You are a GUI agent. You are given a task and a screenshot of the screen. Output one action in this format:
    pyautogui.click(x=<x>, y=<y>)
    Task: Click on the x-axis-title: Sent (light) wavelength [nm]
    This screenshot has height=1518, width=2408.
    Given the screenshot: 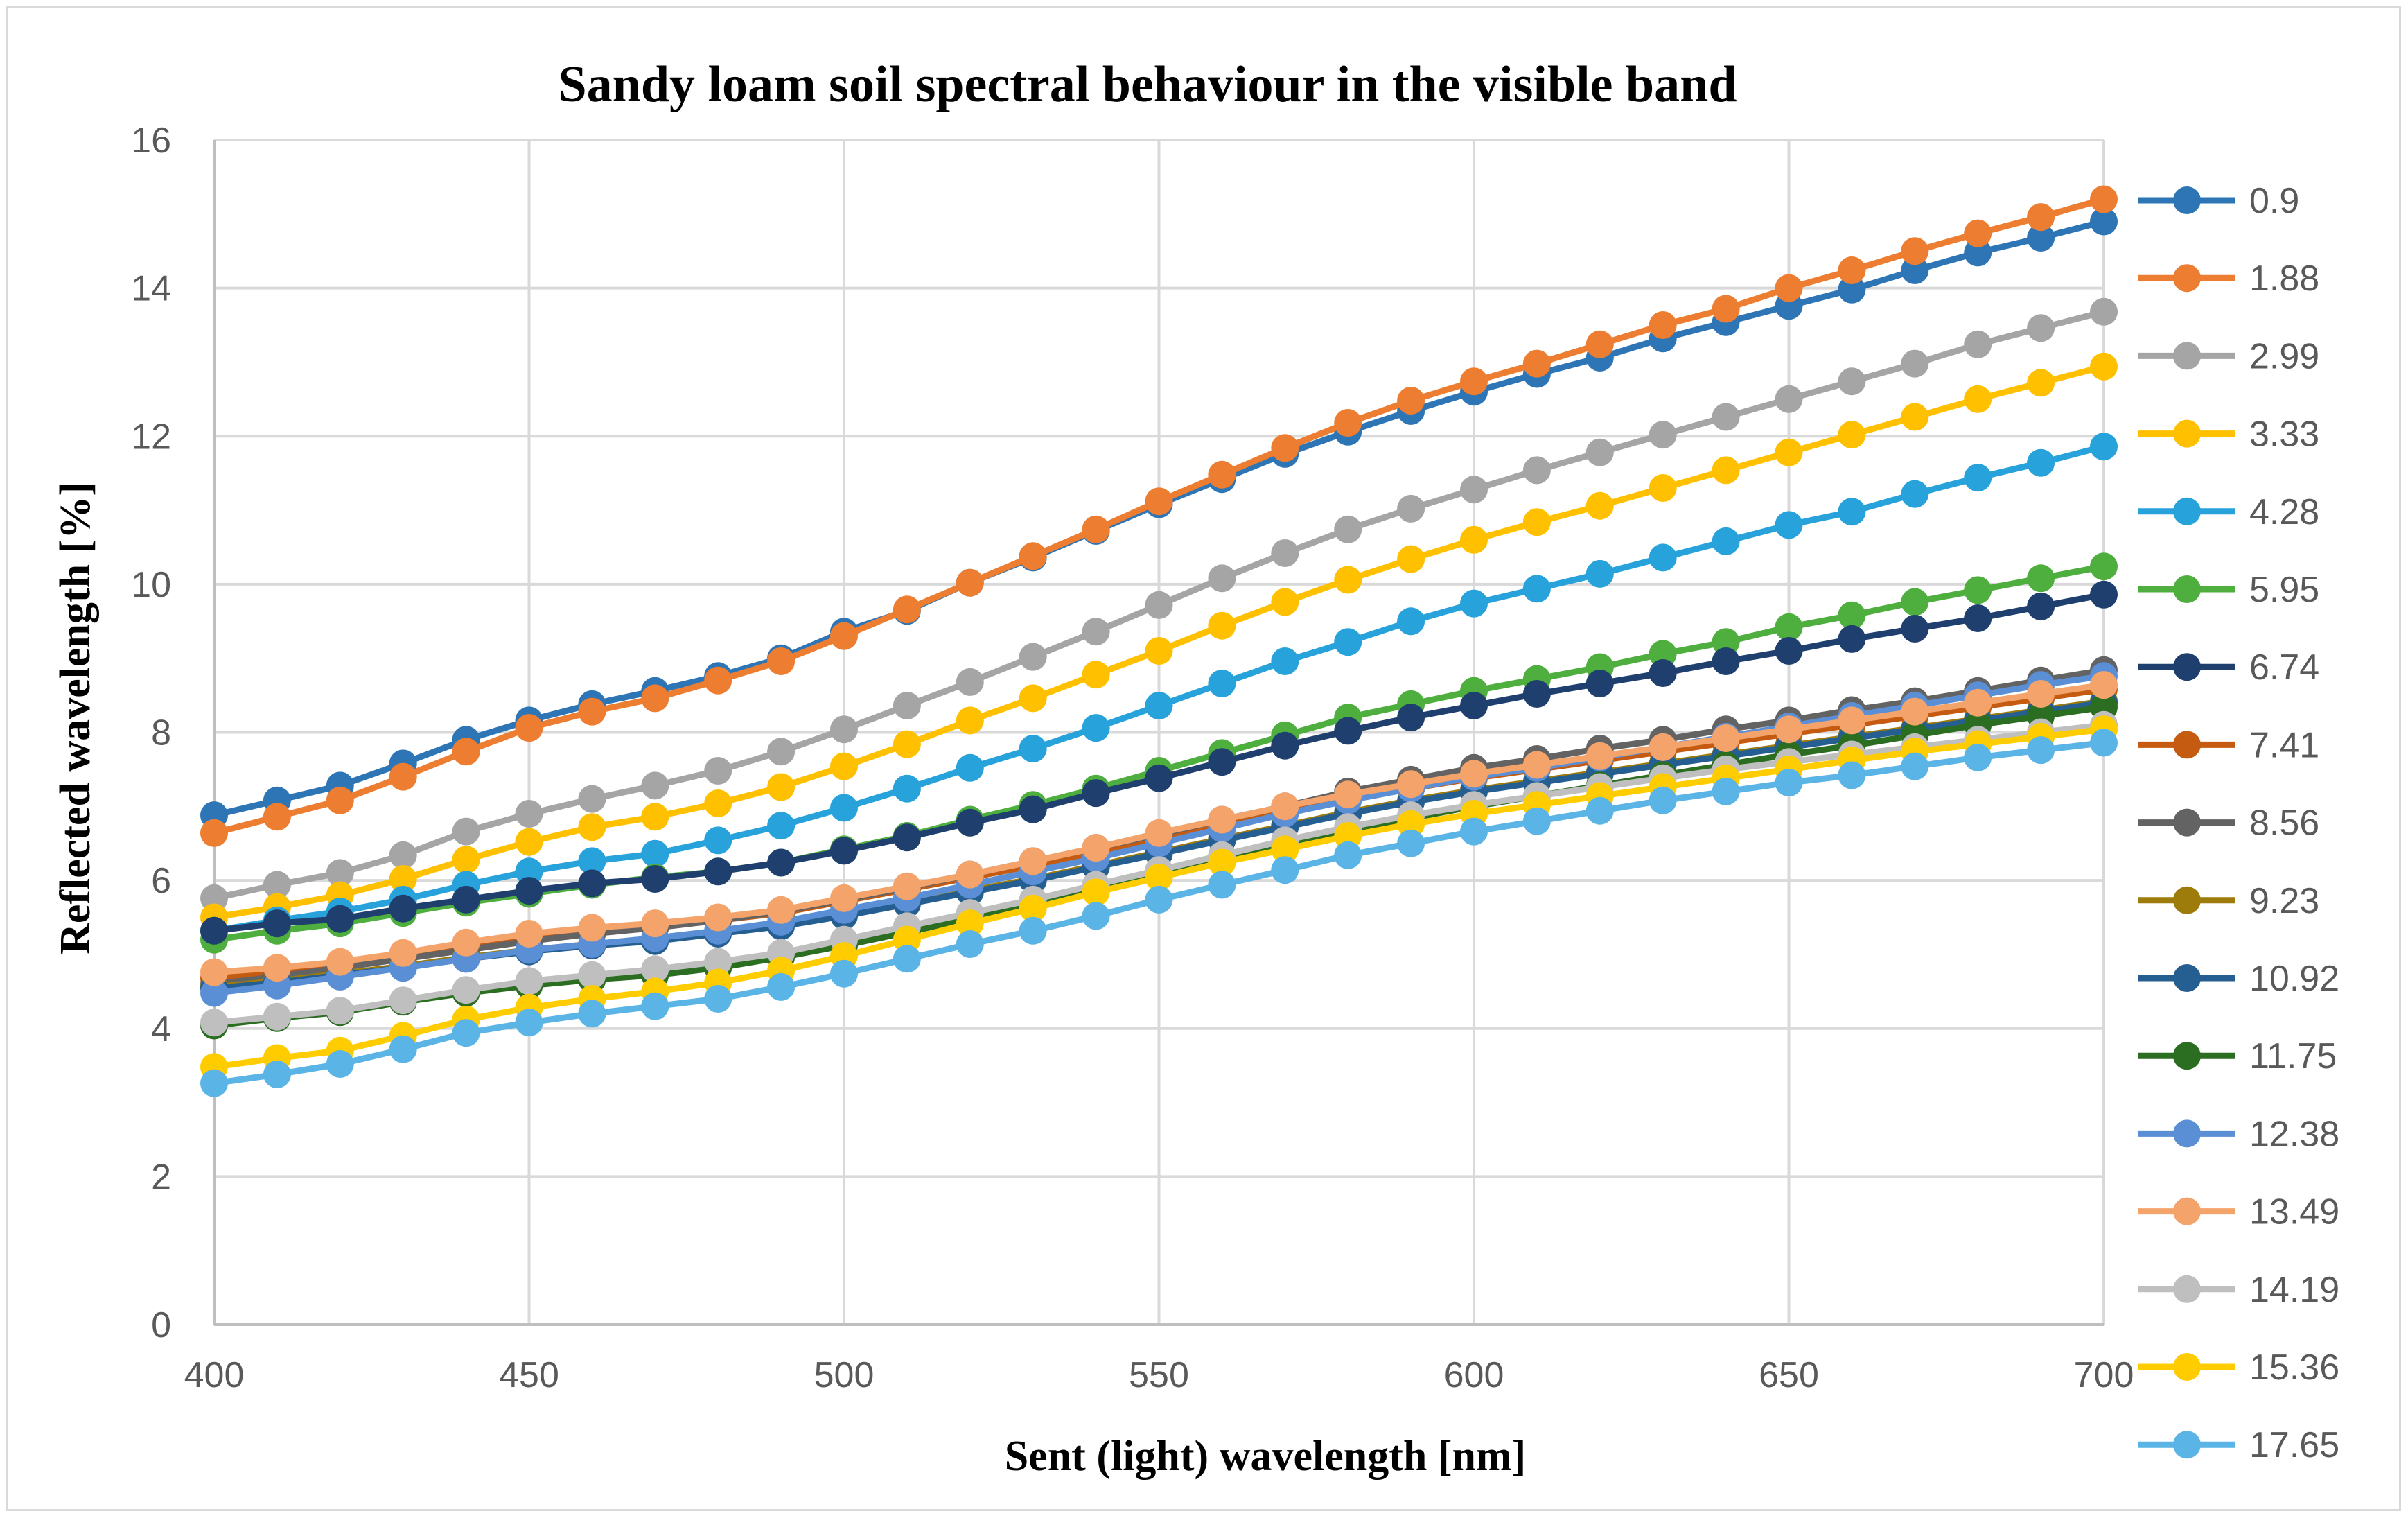 What is the action you would take?
    pyautogui.click(x=1266, y=1457)
    